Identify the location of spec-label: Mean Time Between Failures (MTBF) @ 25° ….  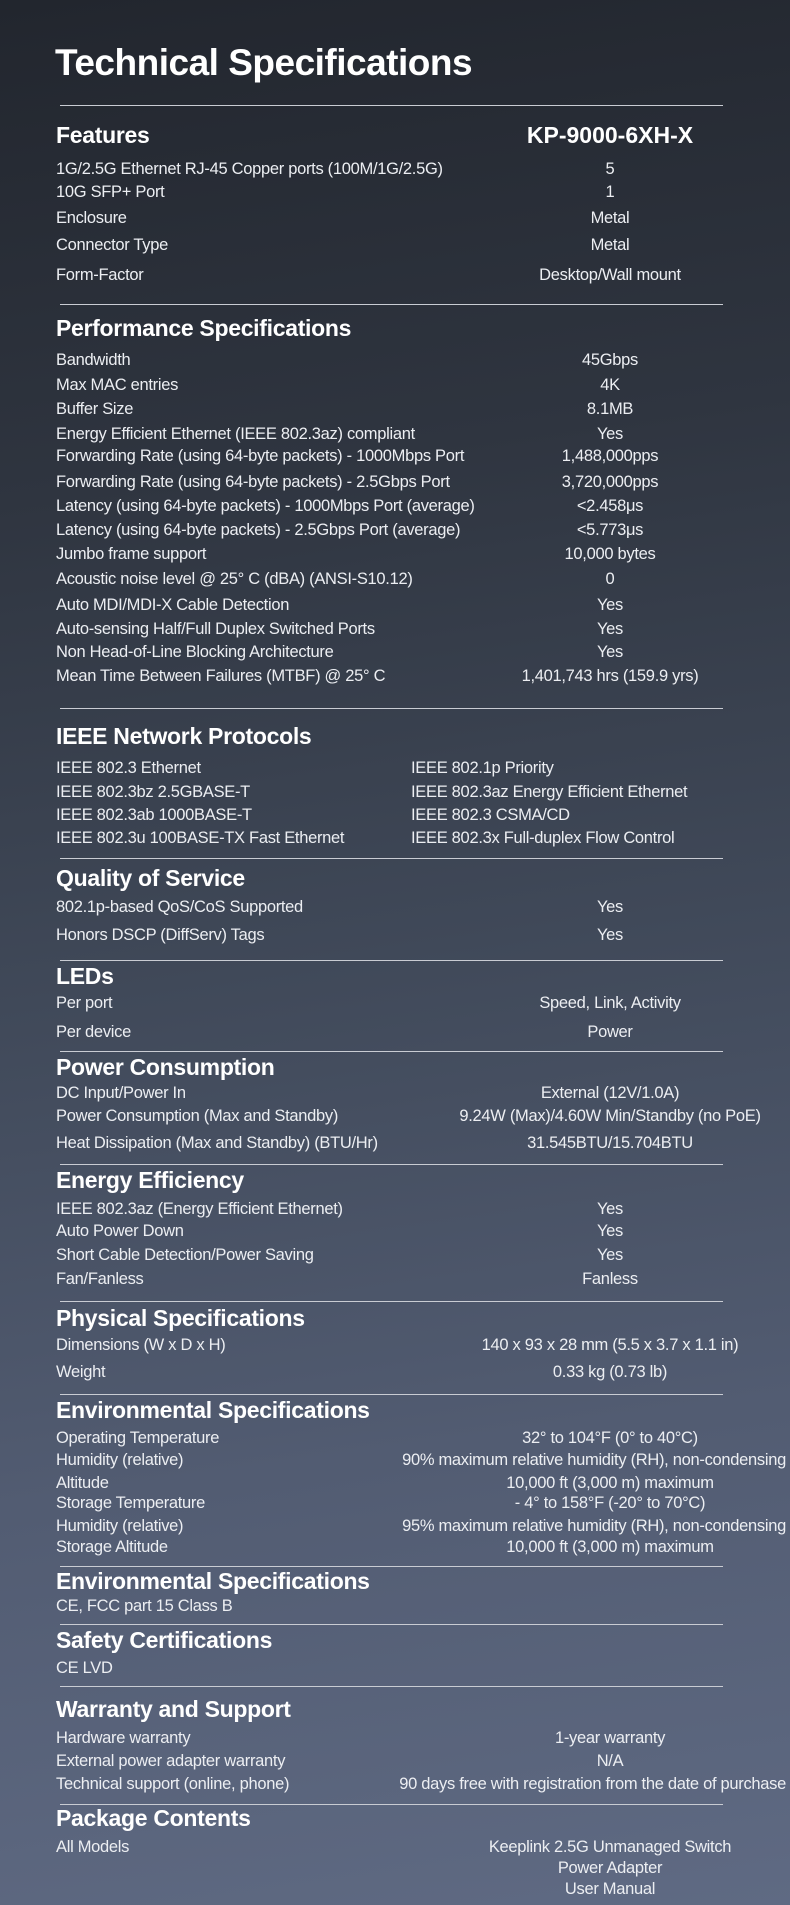
(221, 676).